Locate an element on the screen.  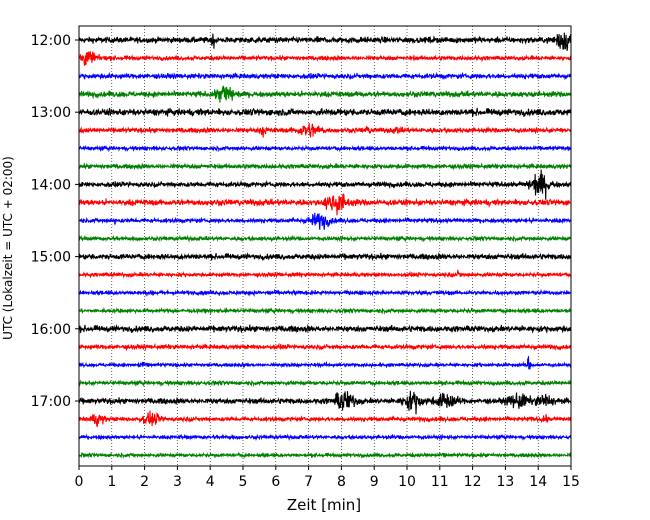
x-tick-label-3: 3 is located at coordinates (177, 482).